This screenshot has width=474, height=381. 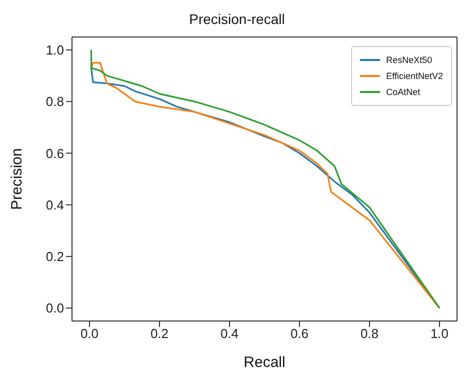 What do you see at coordinates (55, 308) in the screenshot?
I see `y-tick-label: 0.0` at bounding box center [55, 308].